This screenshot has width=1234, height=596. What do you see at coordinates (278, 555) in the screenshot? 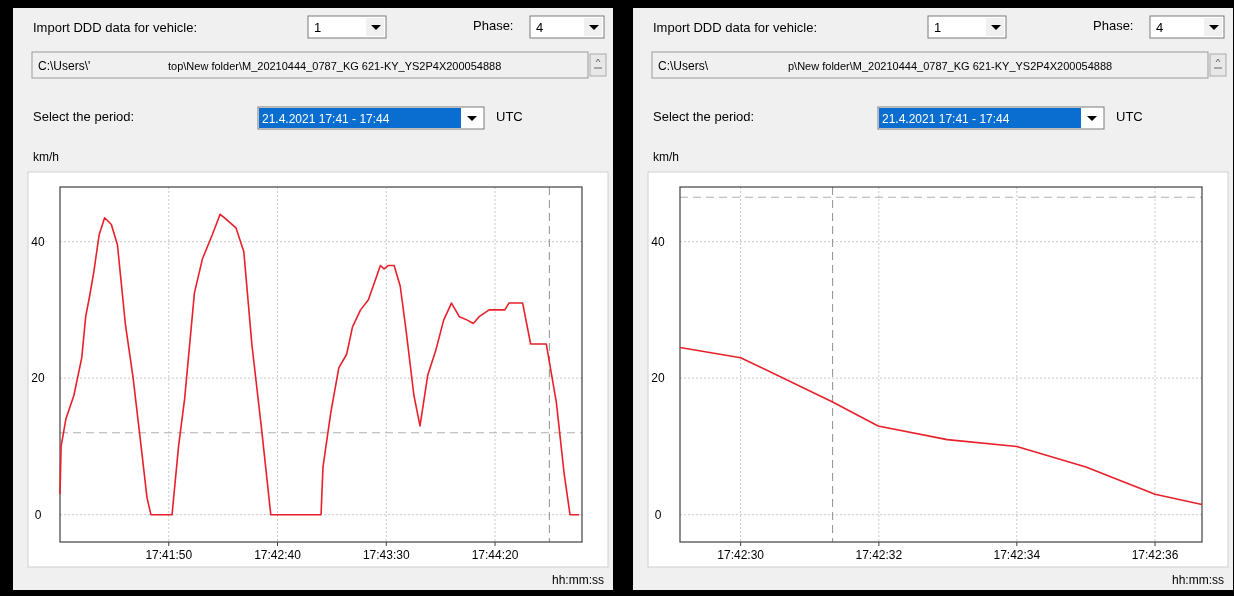
I see `x-tick-label: 17:42:40` at bounding box center [278, 555].